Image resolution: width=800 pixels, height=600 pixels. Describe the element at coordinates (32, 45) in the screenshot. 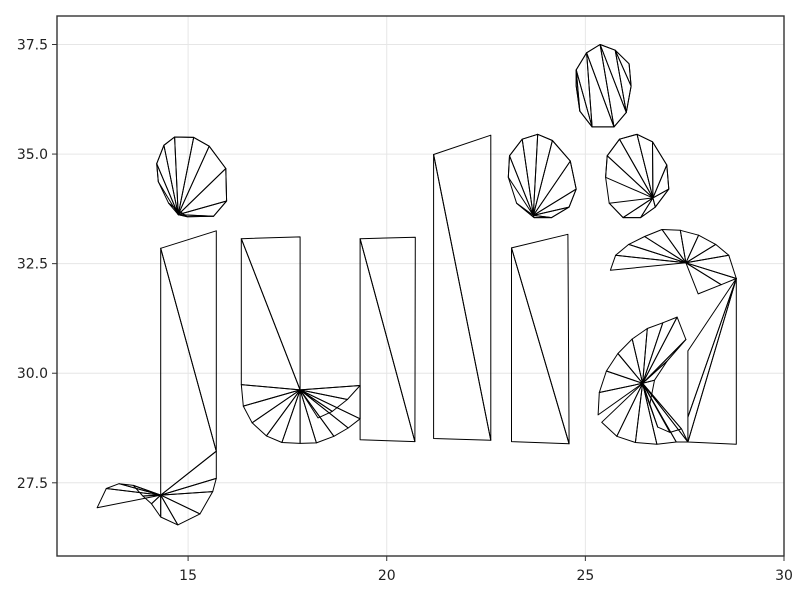

I see `y-tick-label: 37.5` at that location.